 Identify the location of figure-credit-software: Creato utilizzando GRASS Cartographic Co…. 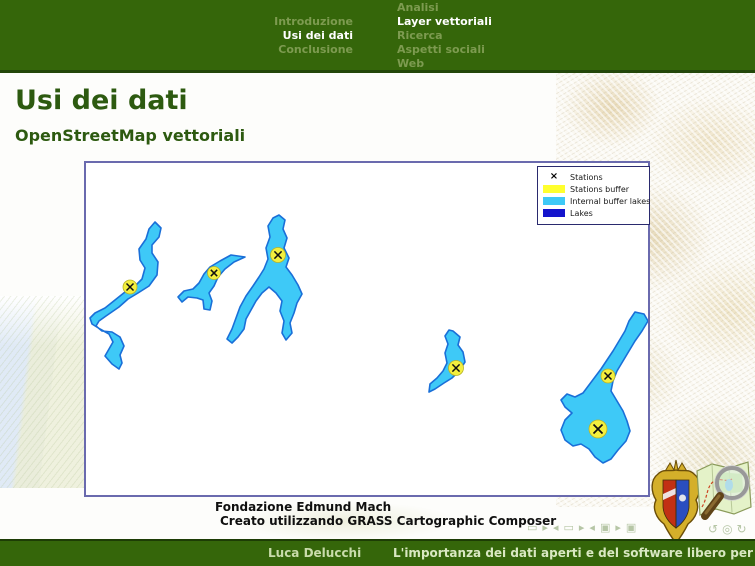
(388, 521).